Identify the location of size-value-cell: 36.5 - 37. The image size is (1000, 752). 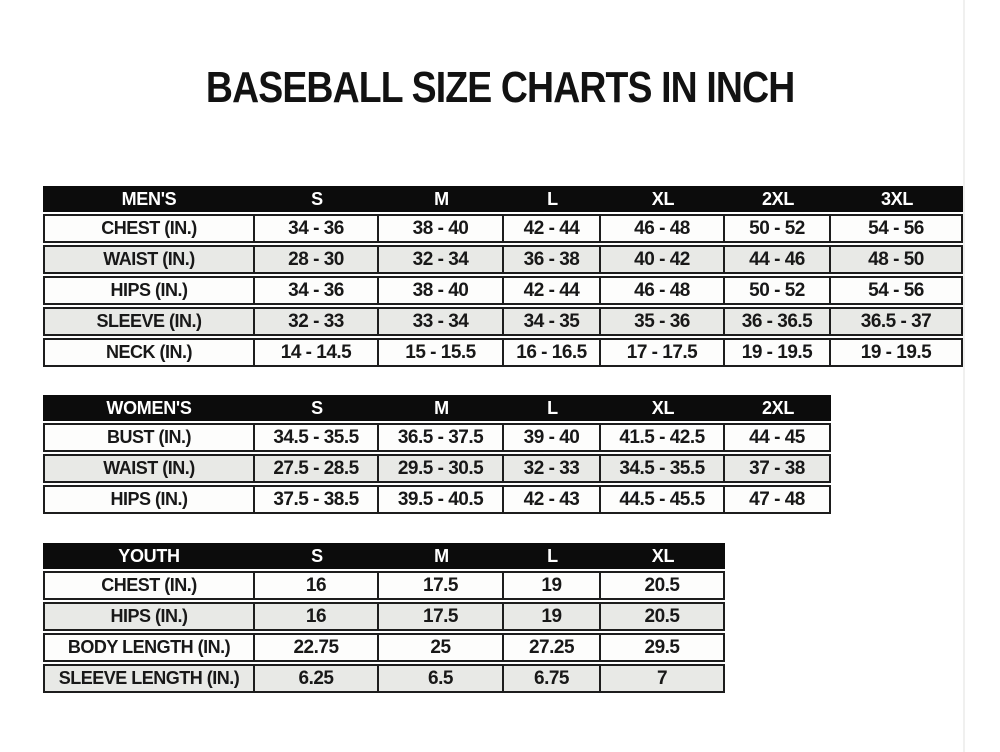
(897, 321).